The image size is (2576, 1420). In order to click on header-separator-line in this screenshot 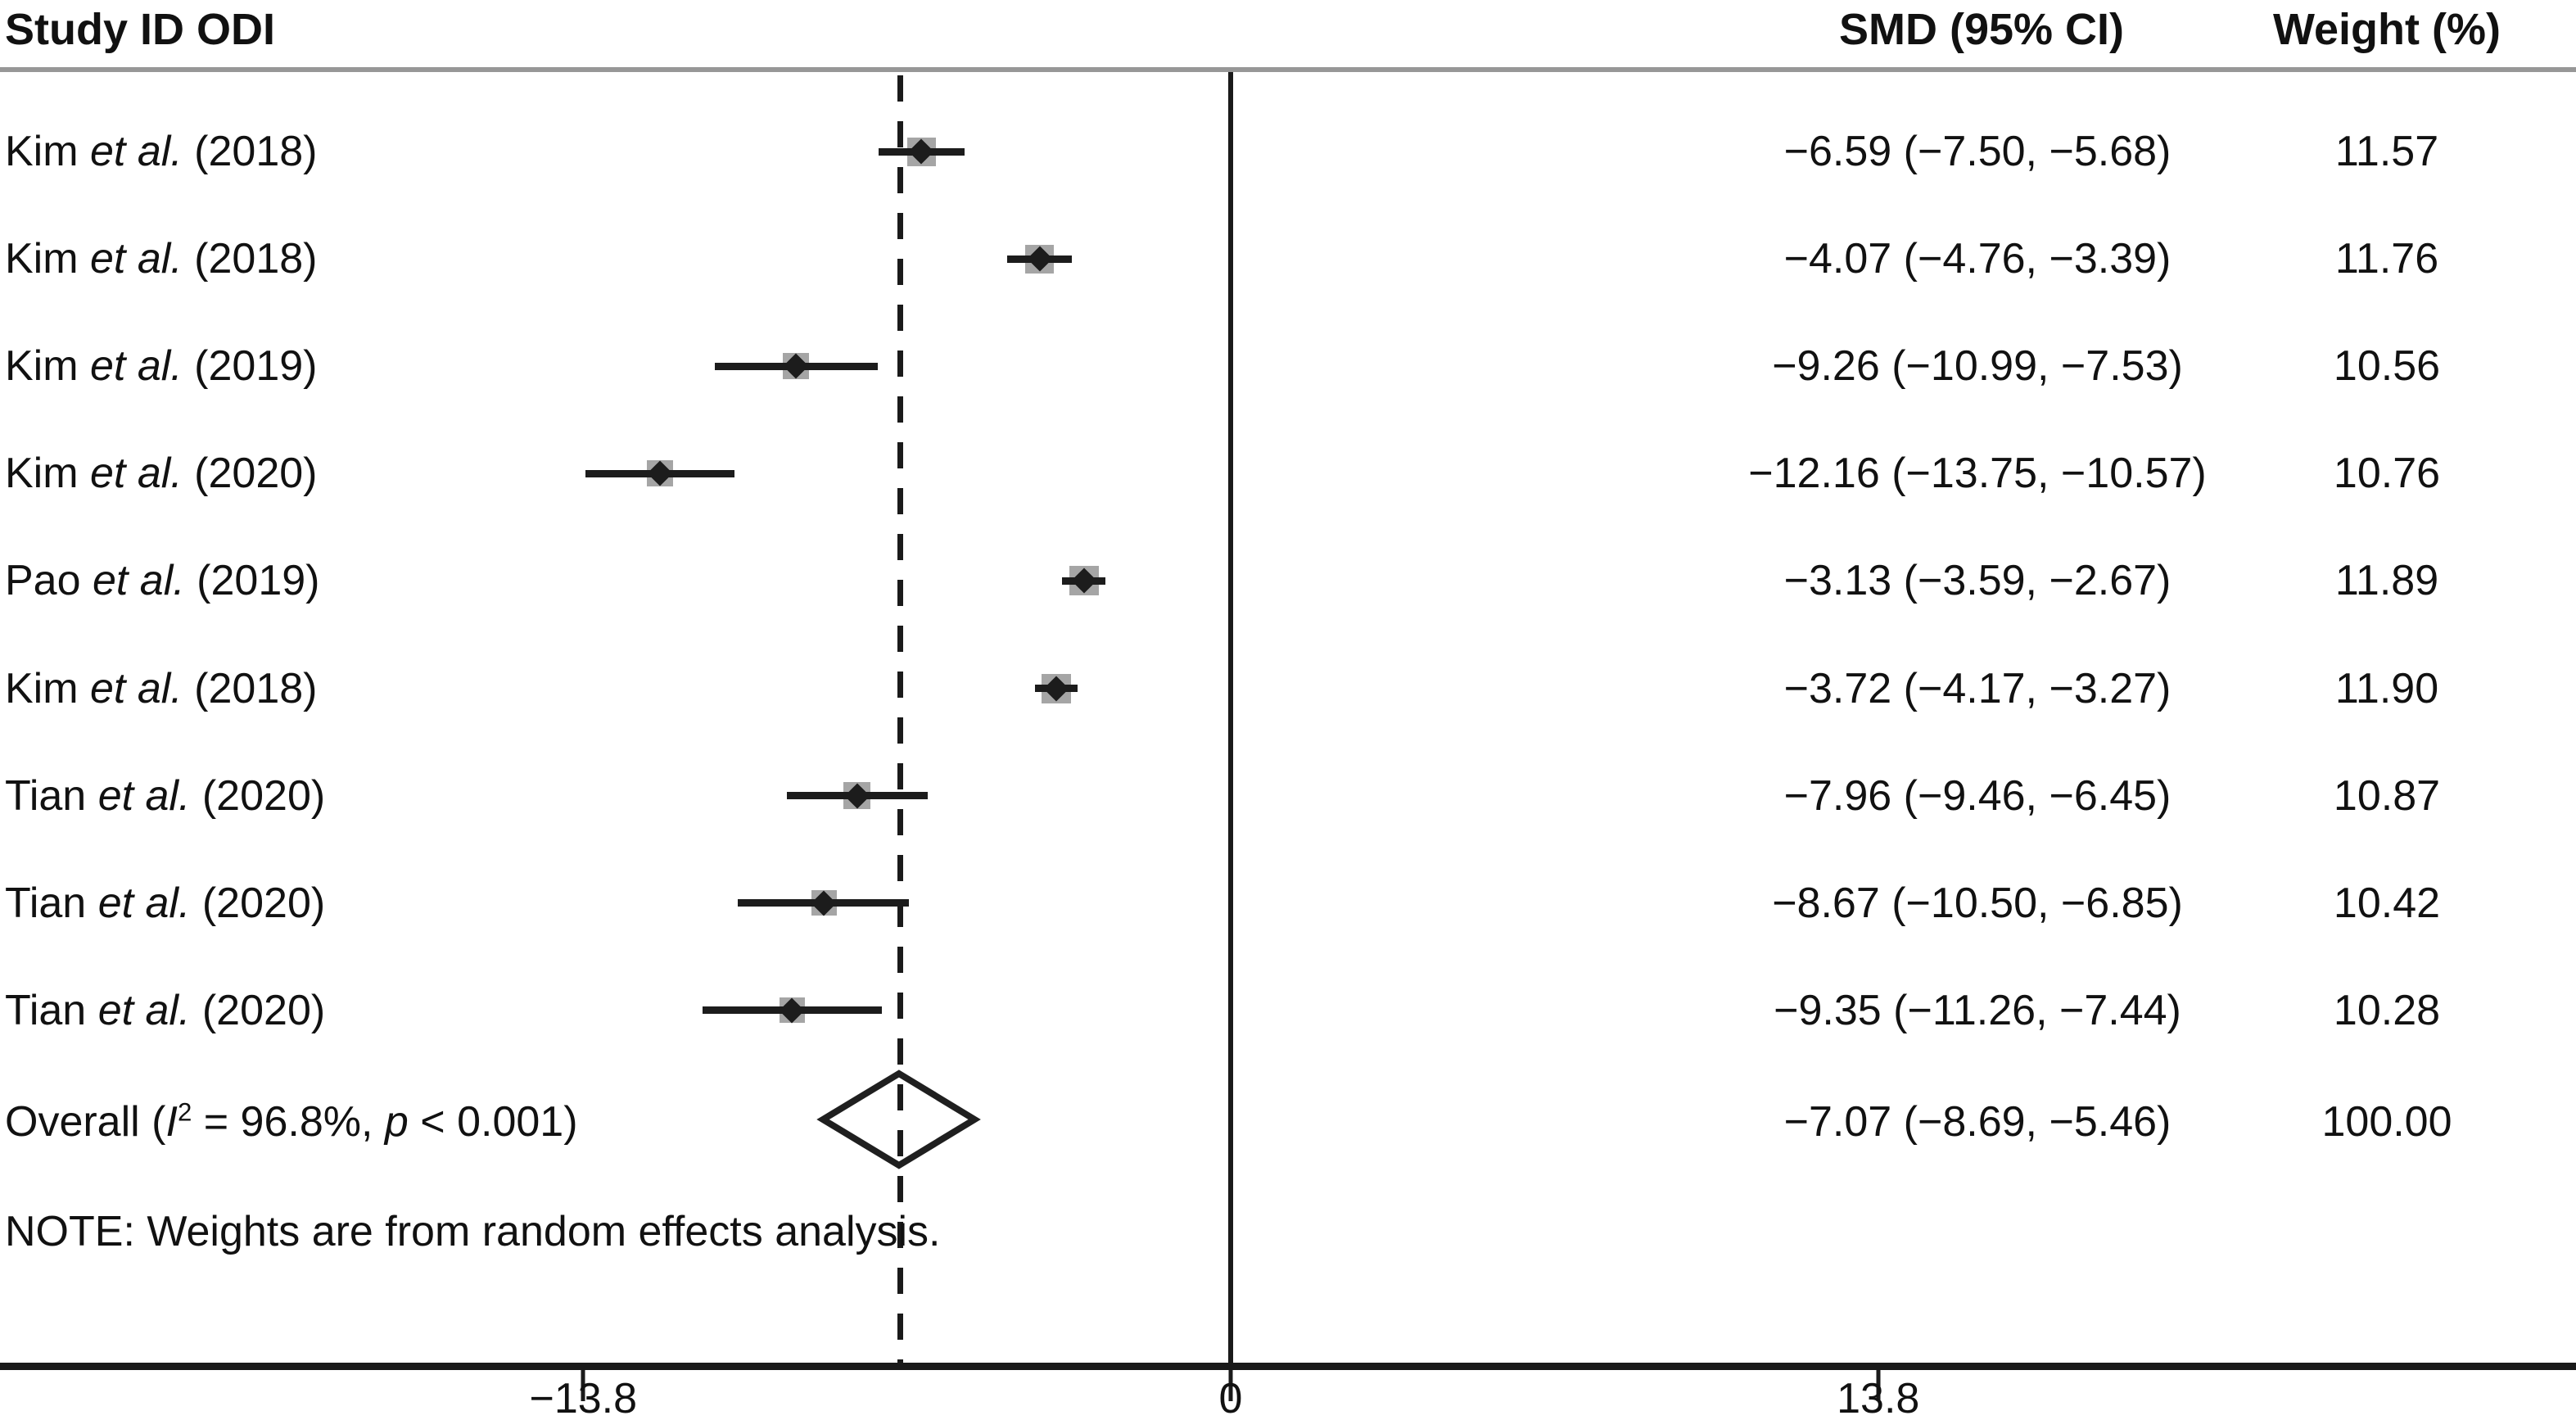, I will do `click(1288, 69)`.